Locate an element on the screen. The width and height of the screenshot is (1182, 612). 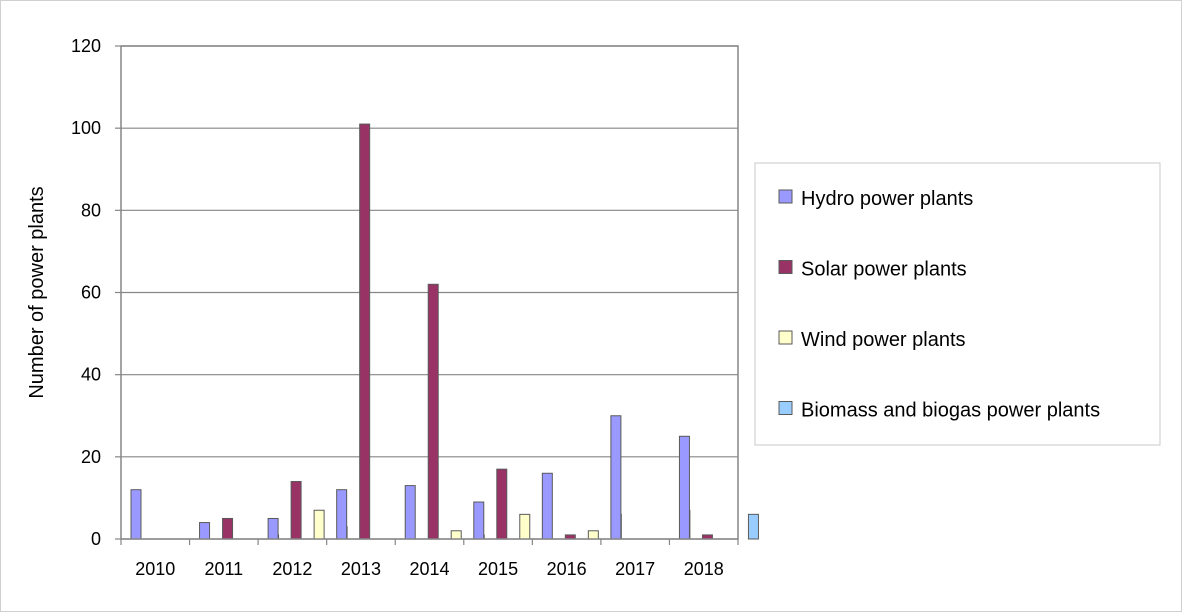
x-tick-label: 2015 is located at coordinates (498, 569).